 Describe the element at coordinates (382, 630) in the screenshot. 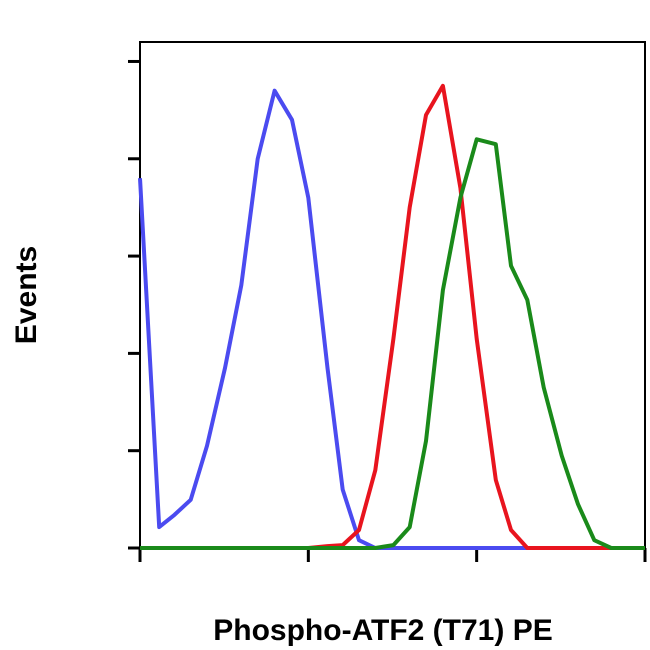

I see `x-axis-label: Phospho-ATF2 (T71) PE` at that location.